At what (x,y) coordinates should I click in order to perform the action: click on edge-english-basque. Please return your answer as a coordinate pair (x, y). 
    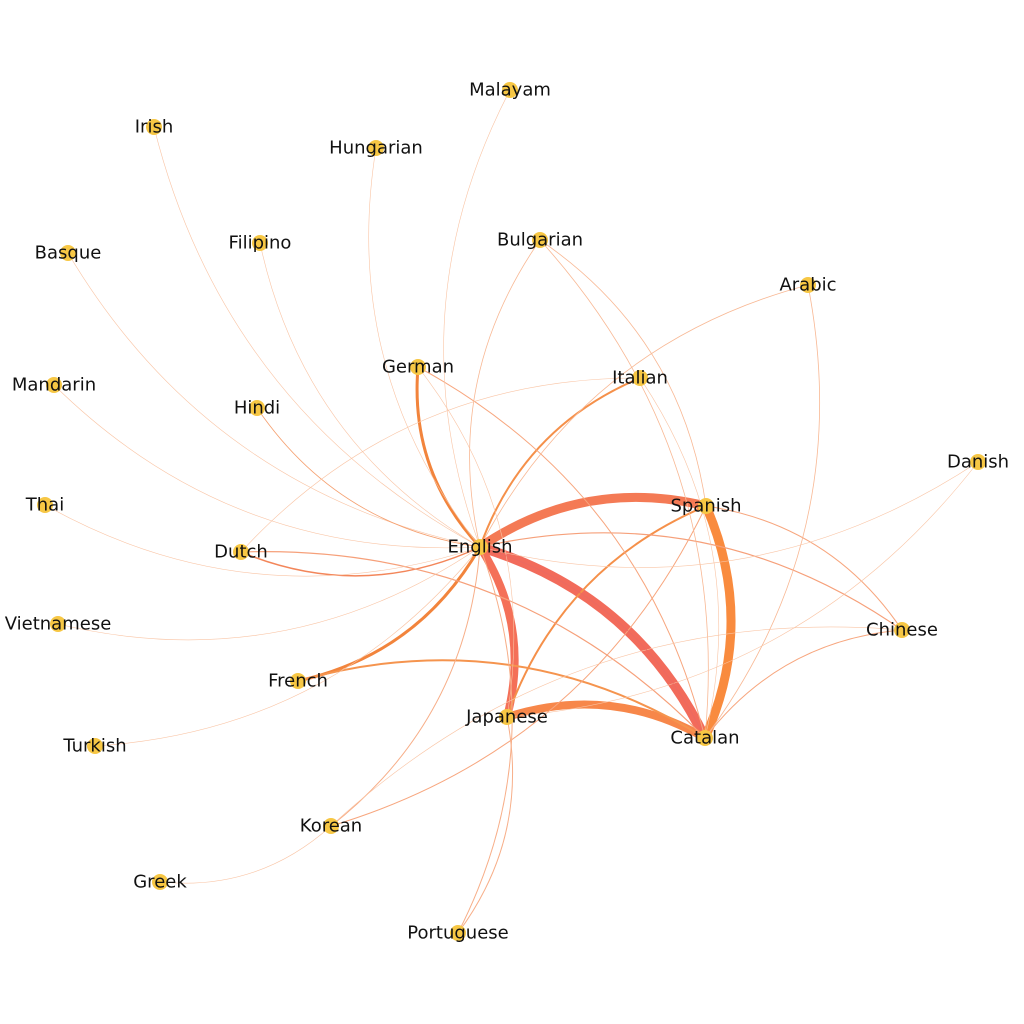
    Looking at the image, I should click on (274, 400).